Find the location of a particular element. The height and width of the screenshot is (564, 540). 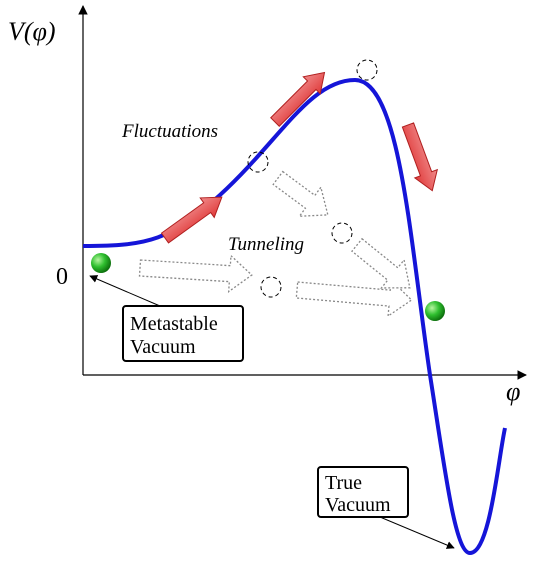

tunneling-label: Tunneling is located at coordinates (266, 244).